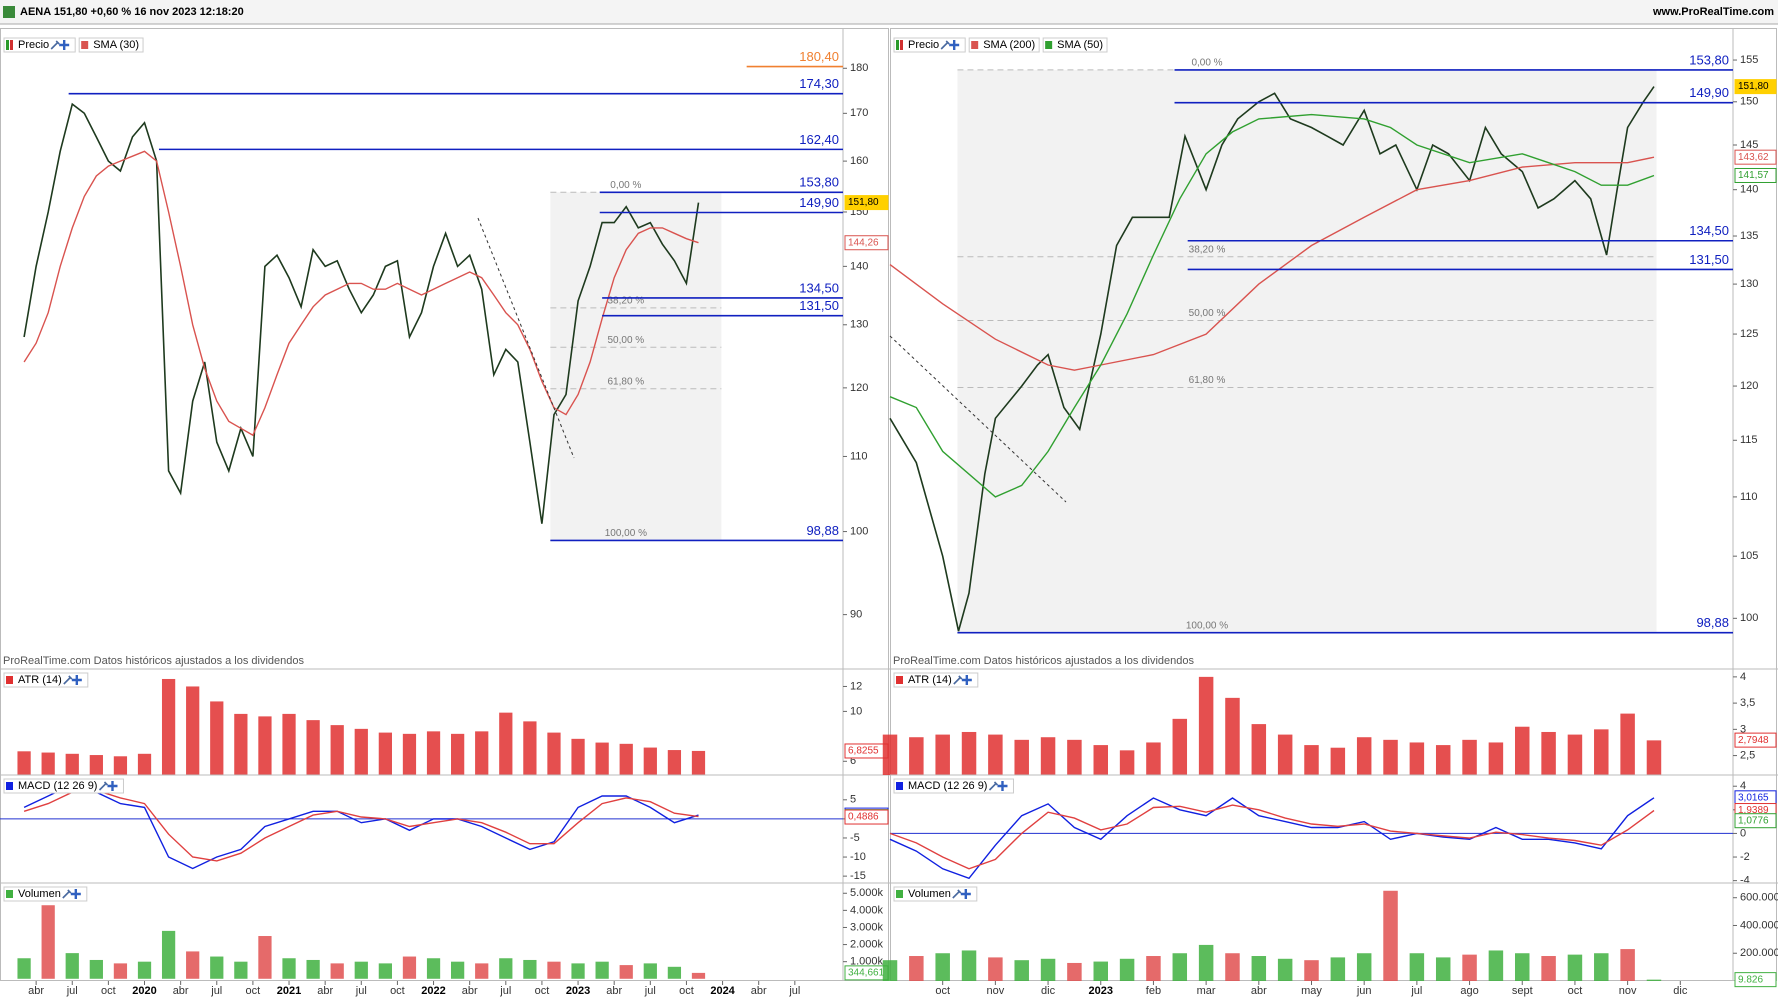 This screenshot has height=1000, width=1778. Describe the element at coordinates (626, 340) in the screenshot. I see `fib-label: 50,00 %` at that location.